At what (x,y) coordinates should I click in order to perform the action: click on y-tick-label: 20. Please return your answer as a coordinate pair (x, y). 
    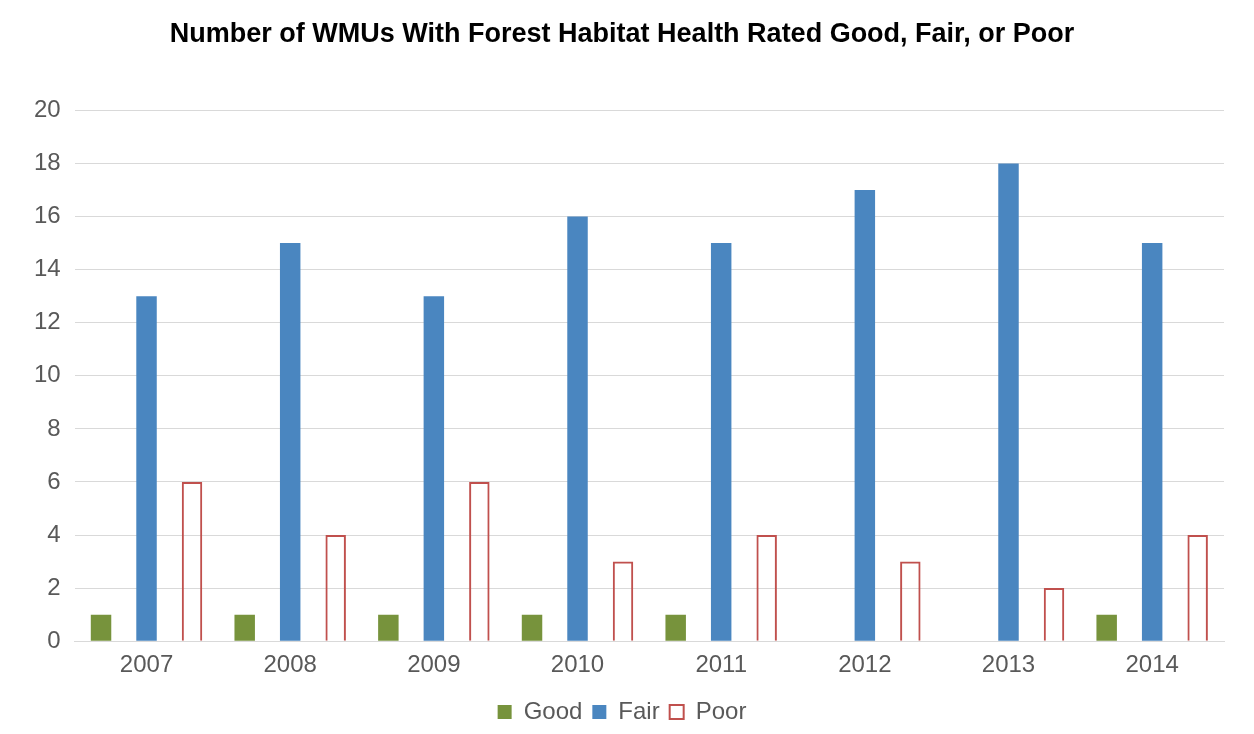
    Looking at the image, I should click on (47, 109).